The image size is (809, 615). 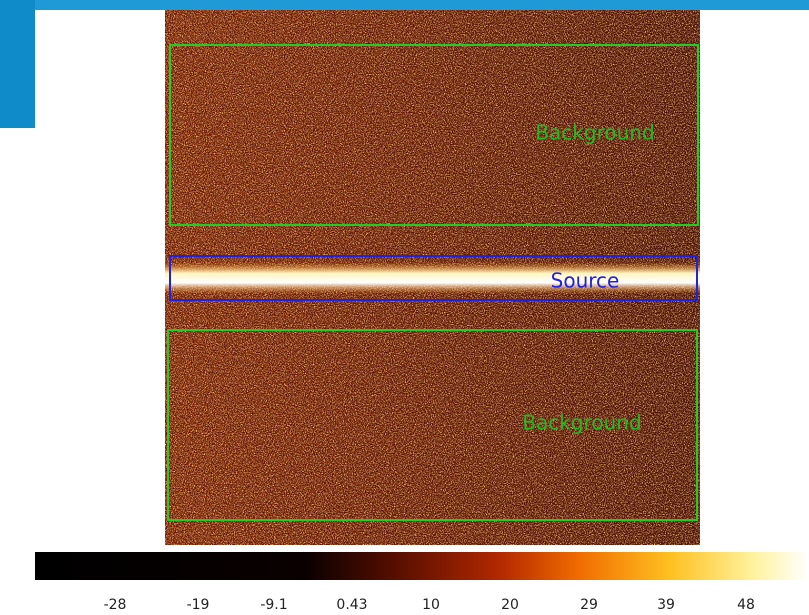 I want to click on colorbar-tick-label: 29, so click(x=589, y=605).